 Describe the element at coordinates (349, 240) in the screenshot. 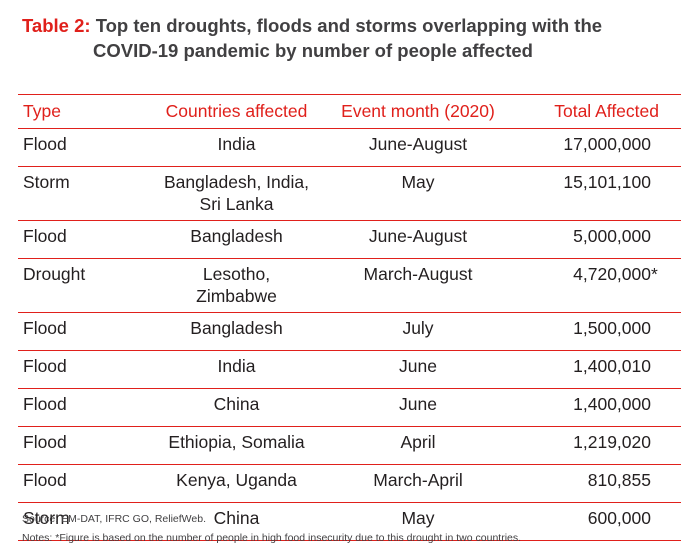

I see `table-row: Flood Bangladesh June-August 5,000,000` at that location.